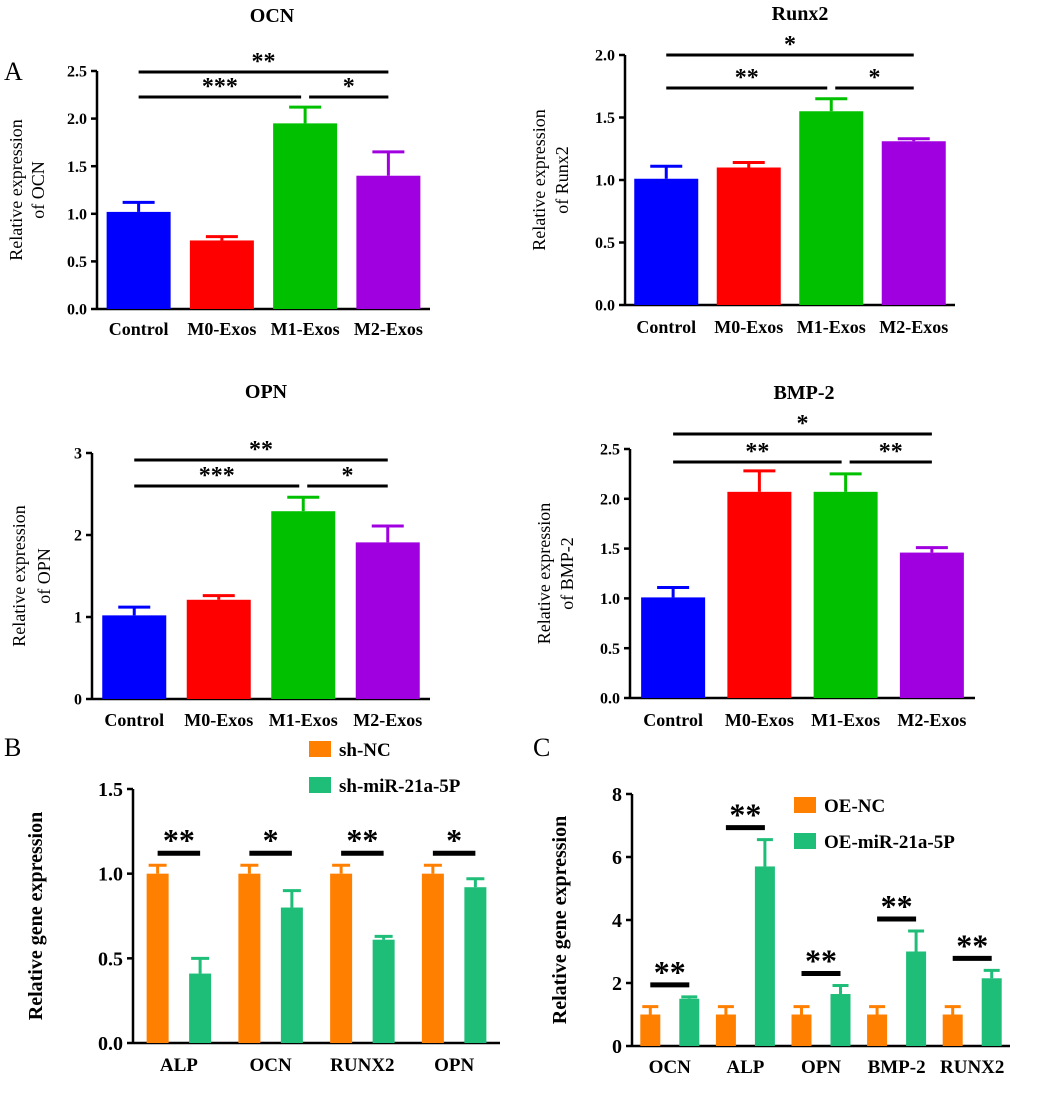  Describe the element at coordinates (605, 56) in the screenshot. I see `y-tick-label: 2.0` at that location.